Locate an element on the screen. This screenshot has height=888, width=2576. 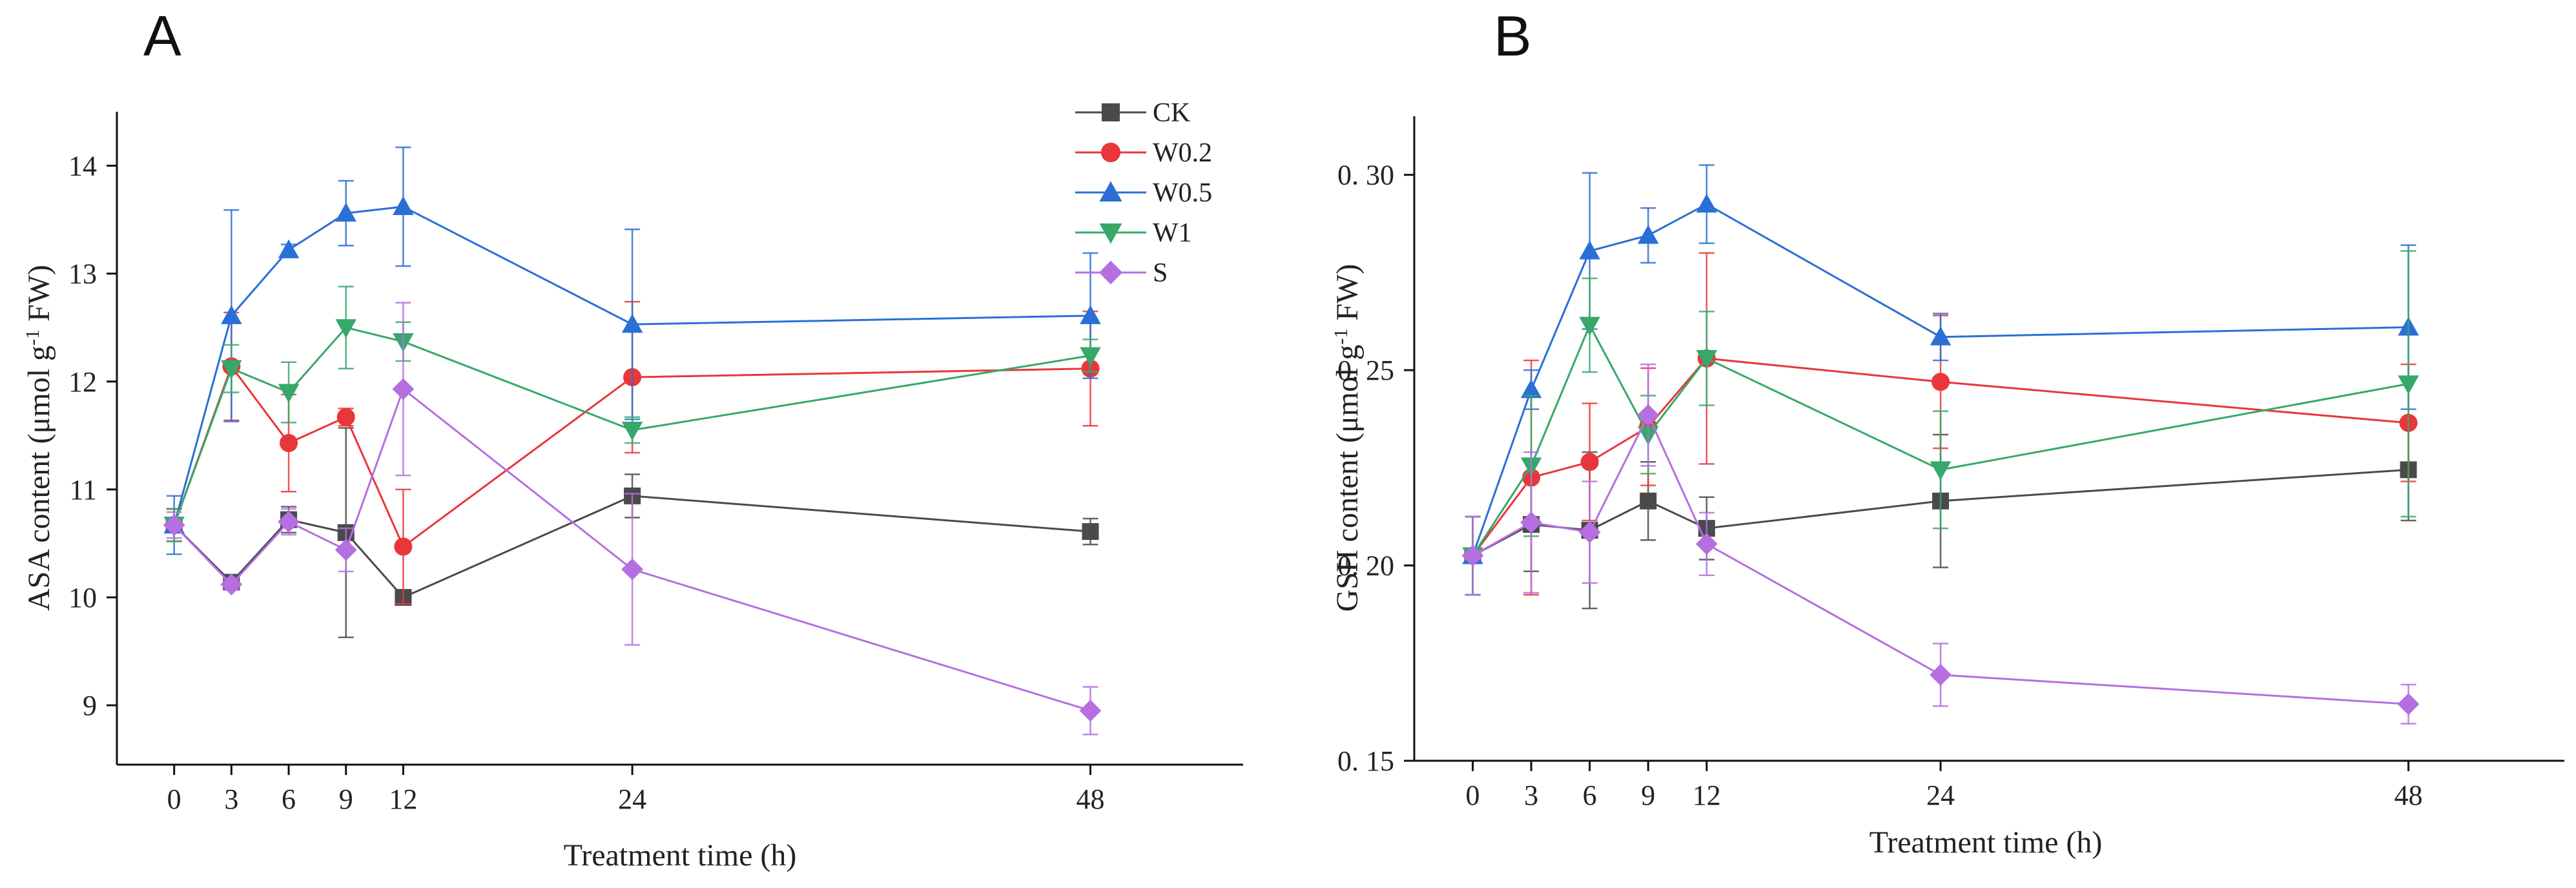
x-axis-title-a: Treatment time (h) is located at coordinates (680, 855).